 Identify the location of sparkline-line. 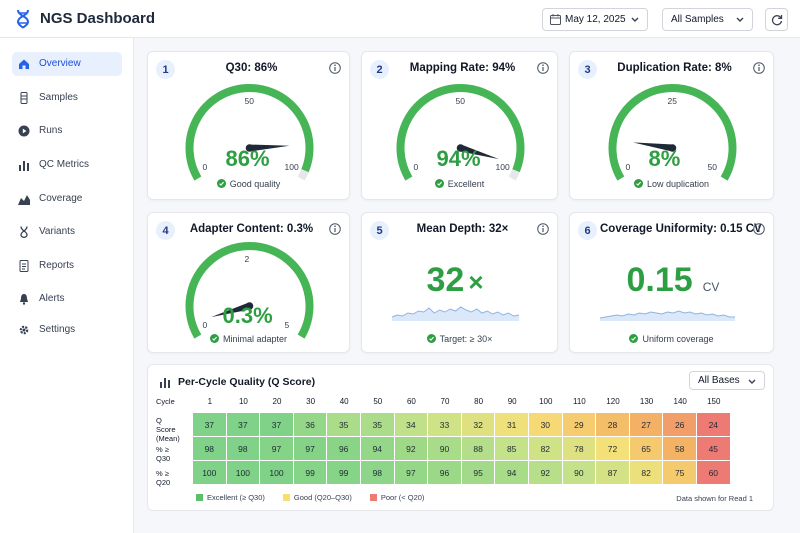
(455, 312).